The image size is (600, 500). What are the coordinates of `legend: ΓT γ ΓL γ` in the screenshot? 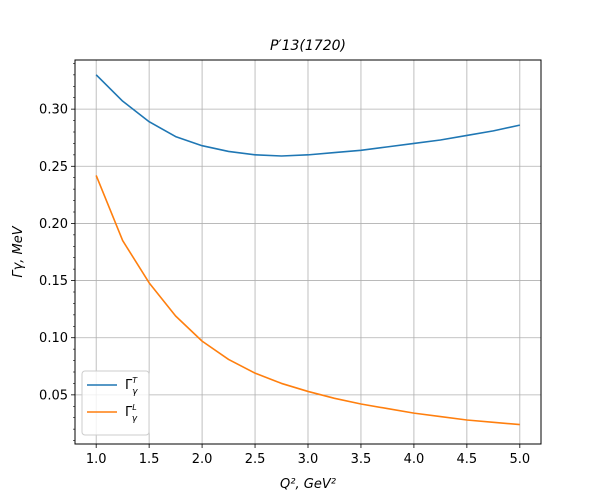 It's located at (115, 403).